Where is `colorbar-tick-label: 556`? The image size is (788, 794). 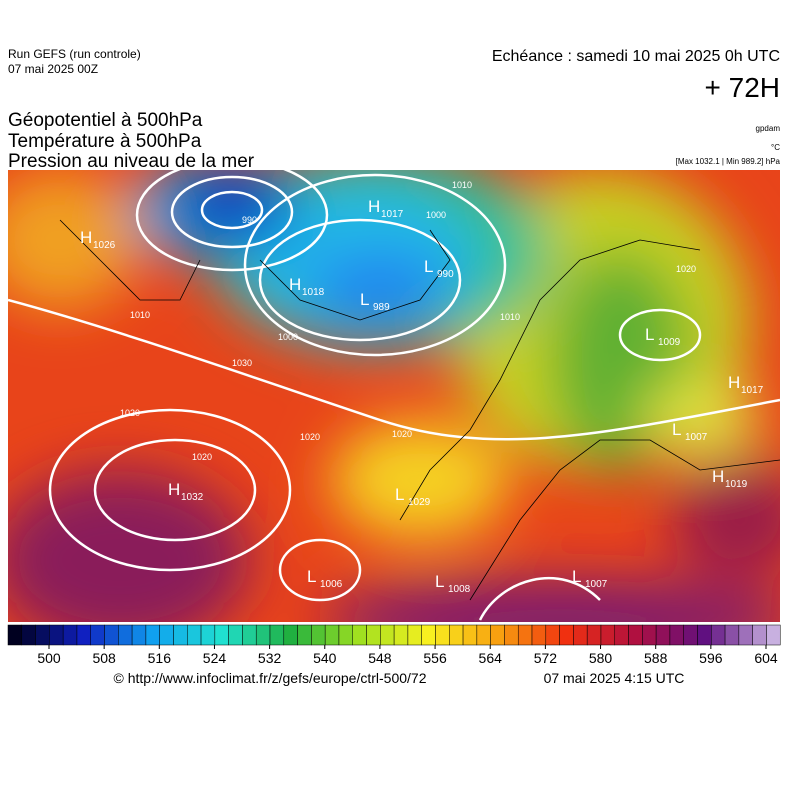
colorbar-tick-label: 556 is located at coordinates (435, 658).